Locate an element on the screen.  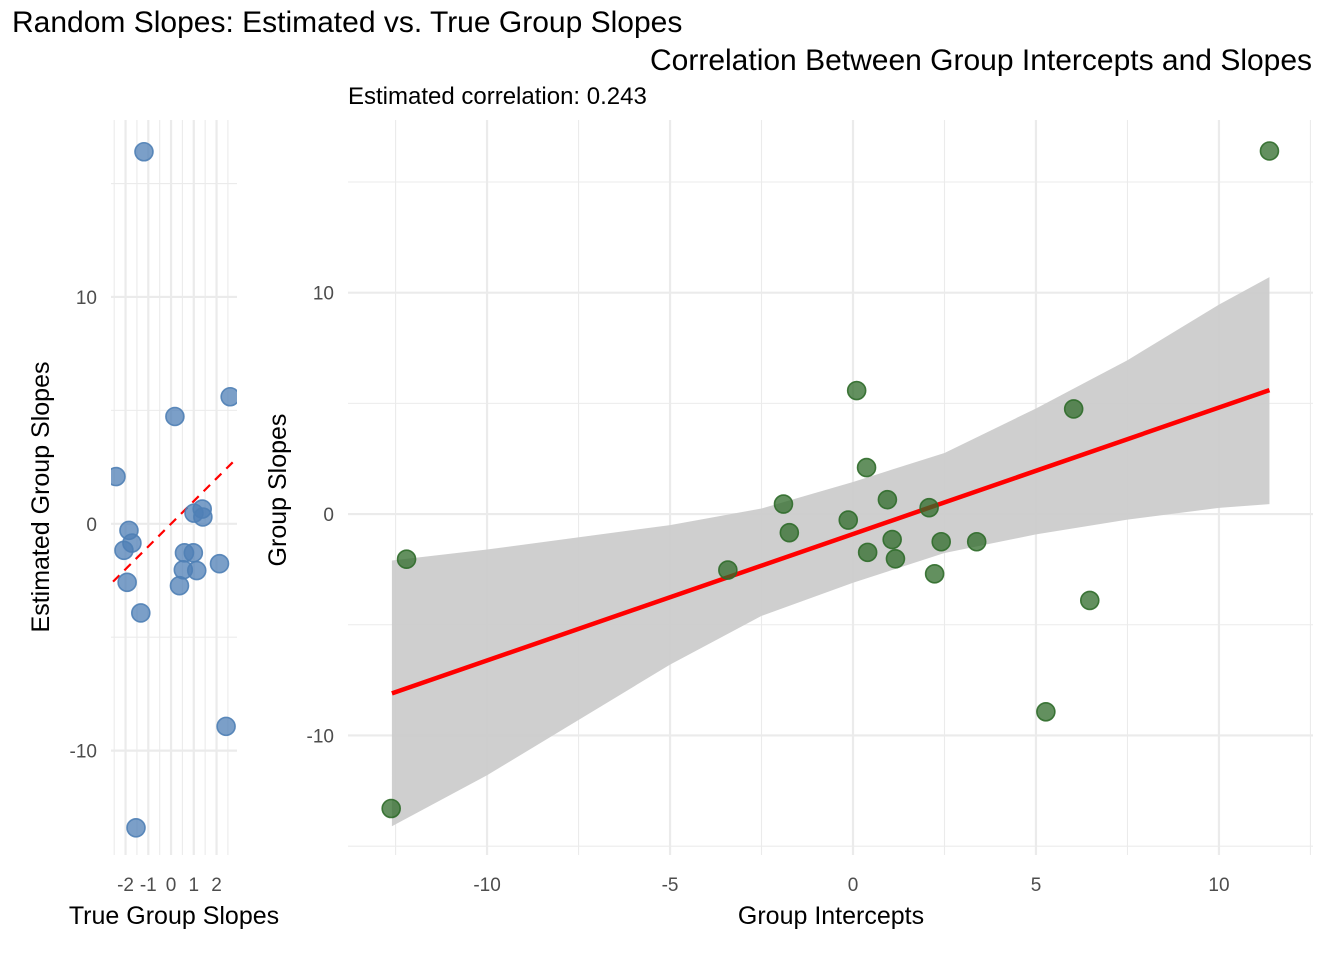
left-x-tick-label: 2 is located at coordinates (216, 885).